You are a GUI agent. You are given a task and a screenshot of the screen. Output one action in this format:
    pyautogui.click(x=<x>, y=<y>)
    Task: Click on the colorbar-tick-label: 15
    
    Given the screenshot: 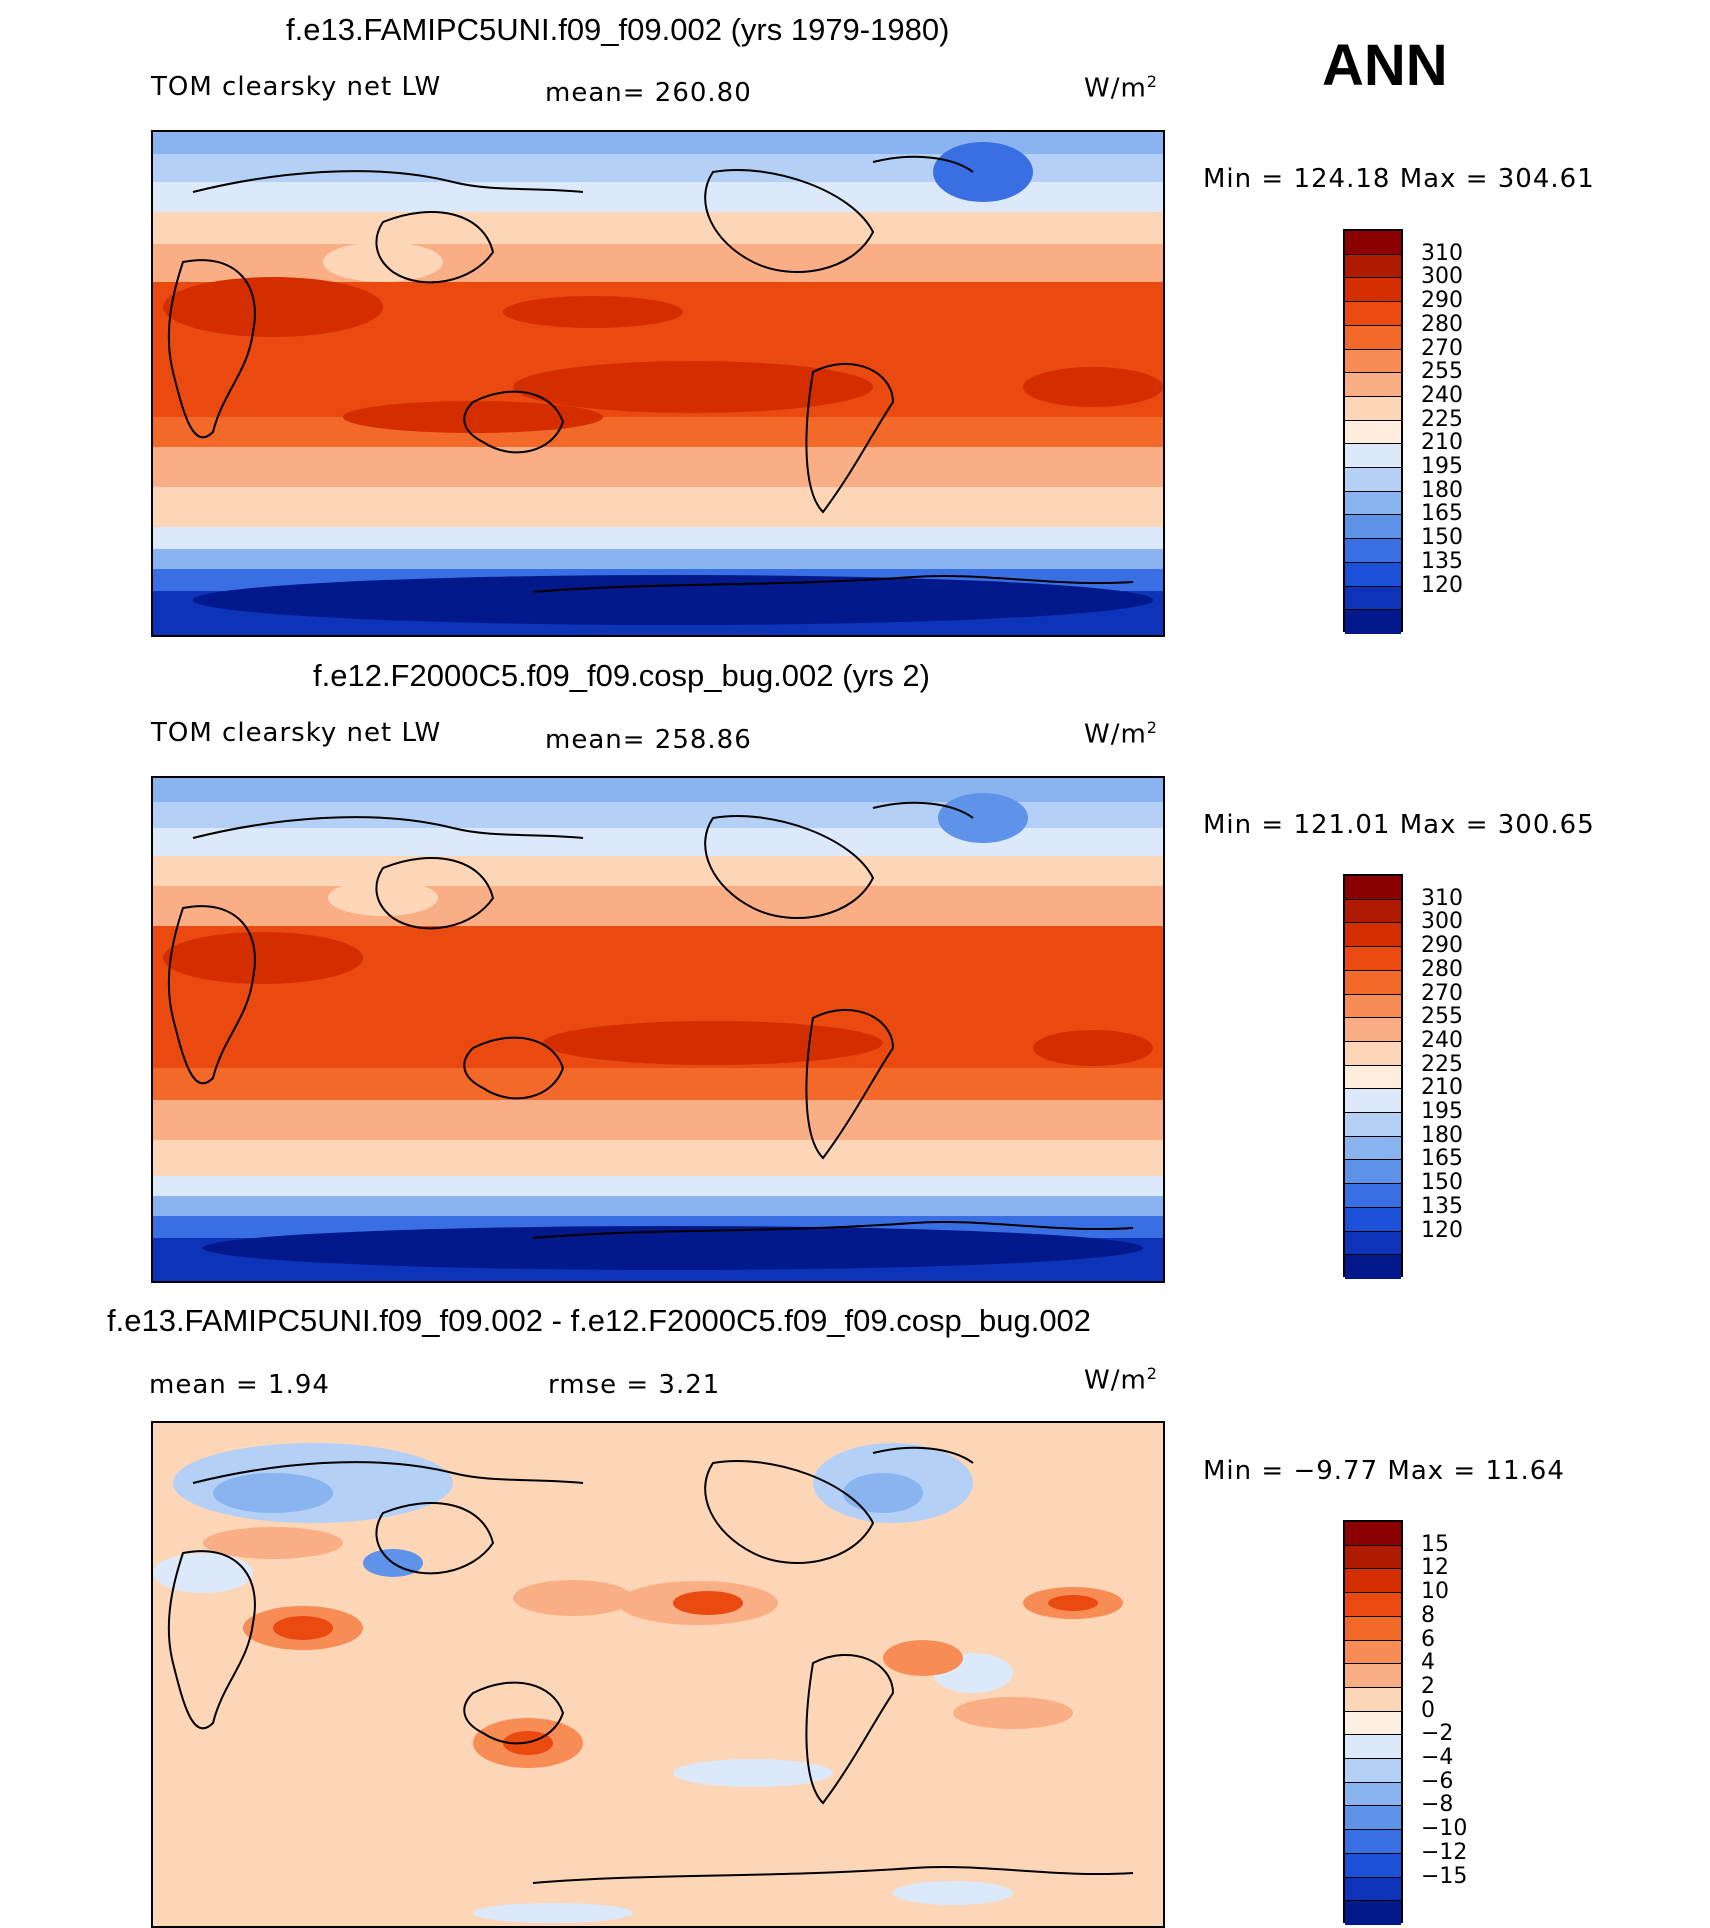 What is the action you would take?
    pyautogui.click(x=1435, y=1544)
    